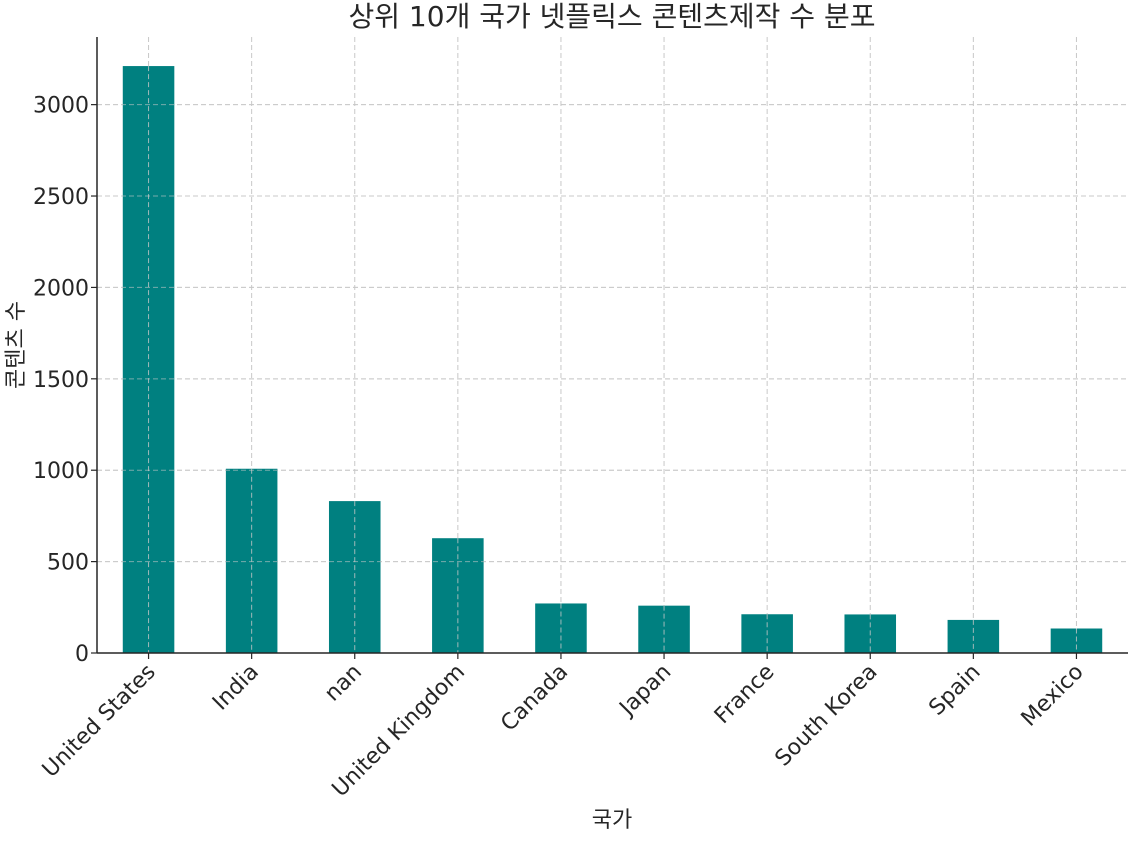 Image resolution: width=1142 pixels, height=844 pixels. What do you see at coordinates (61, 380) in the screenshot?
I see `y-tick-label: 1500` at bounding box center [61, 380].